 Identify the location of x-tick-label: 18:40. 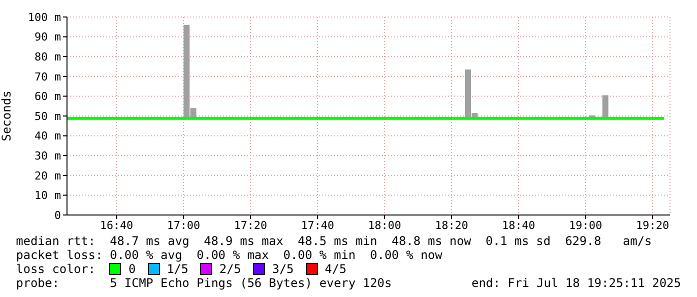
(519, 225).